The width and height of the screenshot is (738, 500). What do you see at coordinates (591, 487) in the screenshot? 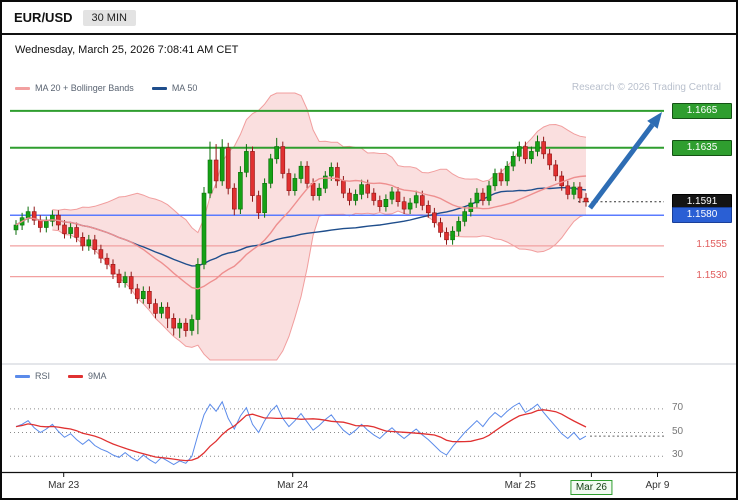
I see `x-axis-label-mar-26: Mar 26` at bounding box center [591, 487].